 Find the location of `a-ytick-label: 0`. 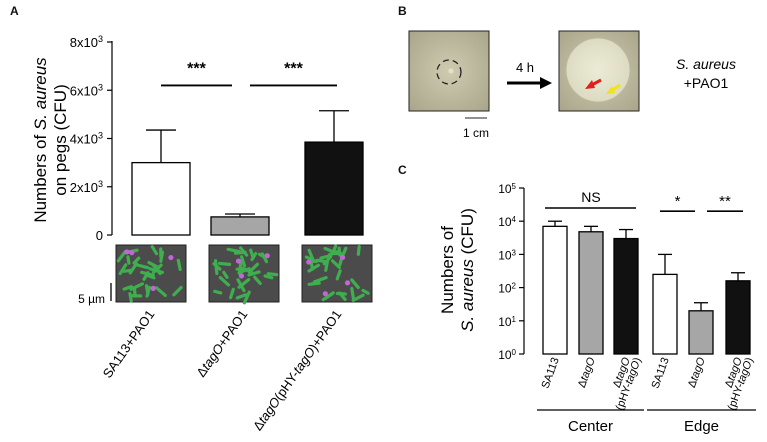

a-ytick-label: 0 is located at coordinates (99, 235).